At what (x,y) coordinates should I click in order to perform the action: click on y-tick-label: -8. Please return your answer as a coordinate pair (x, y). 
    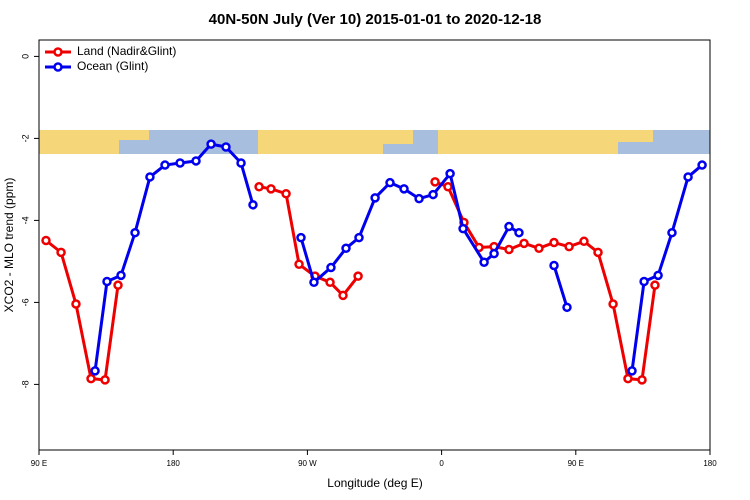
    Looking at the image, I should click on (25, 384).